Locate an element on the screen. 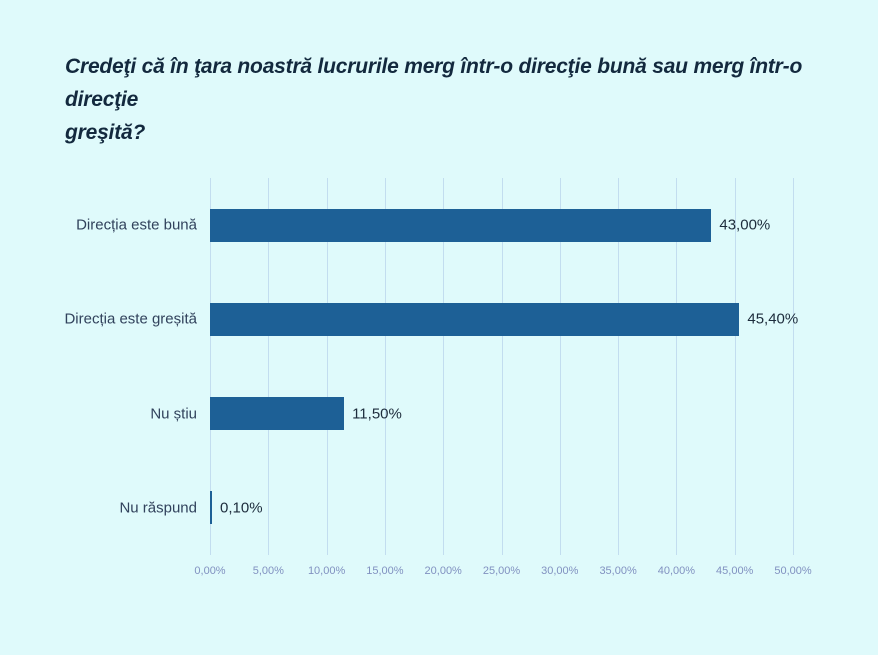 This screenshot has height=655, width=878. value-label-0: 43,00% is located at coordinates (745, 225).